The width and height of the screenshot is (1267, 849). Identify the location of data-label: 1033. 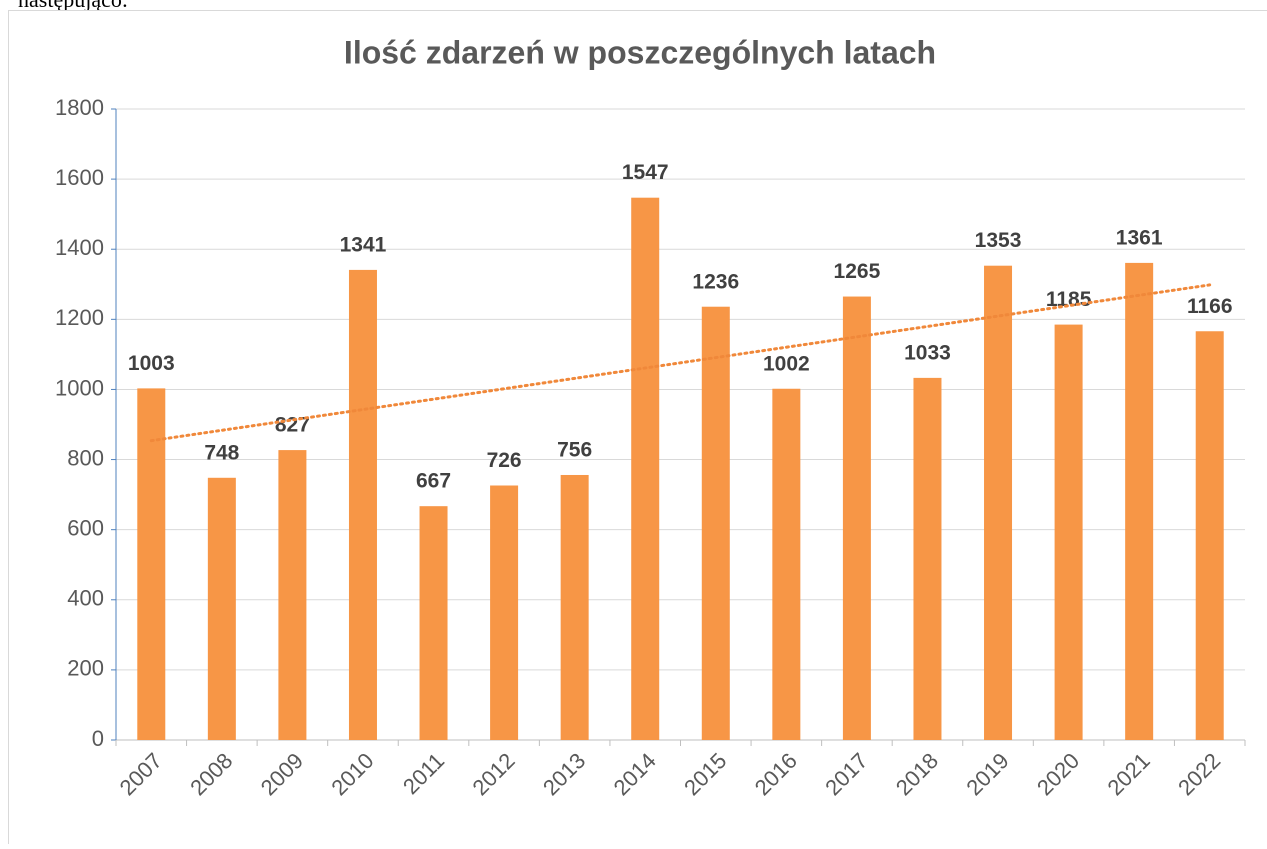
(927, 352).